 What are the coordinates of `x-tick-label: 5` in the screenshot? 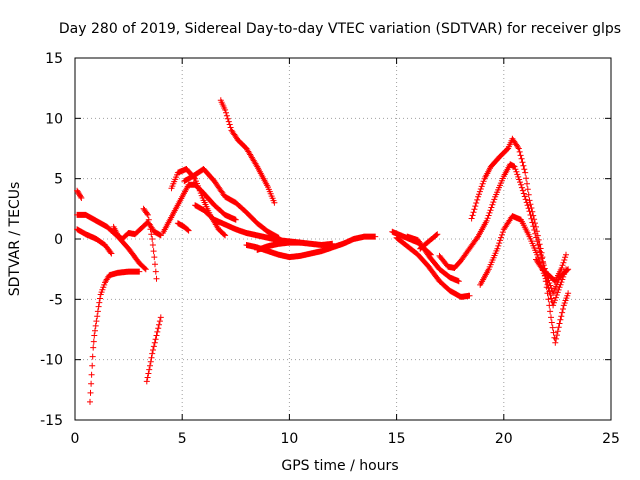 It's located at (182, 439).